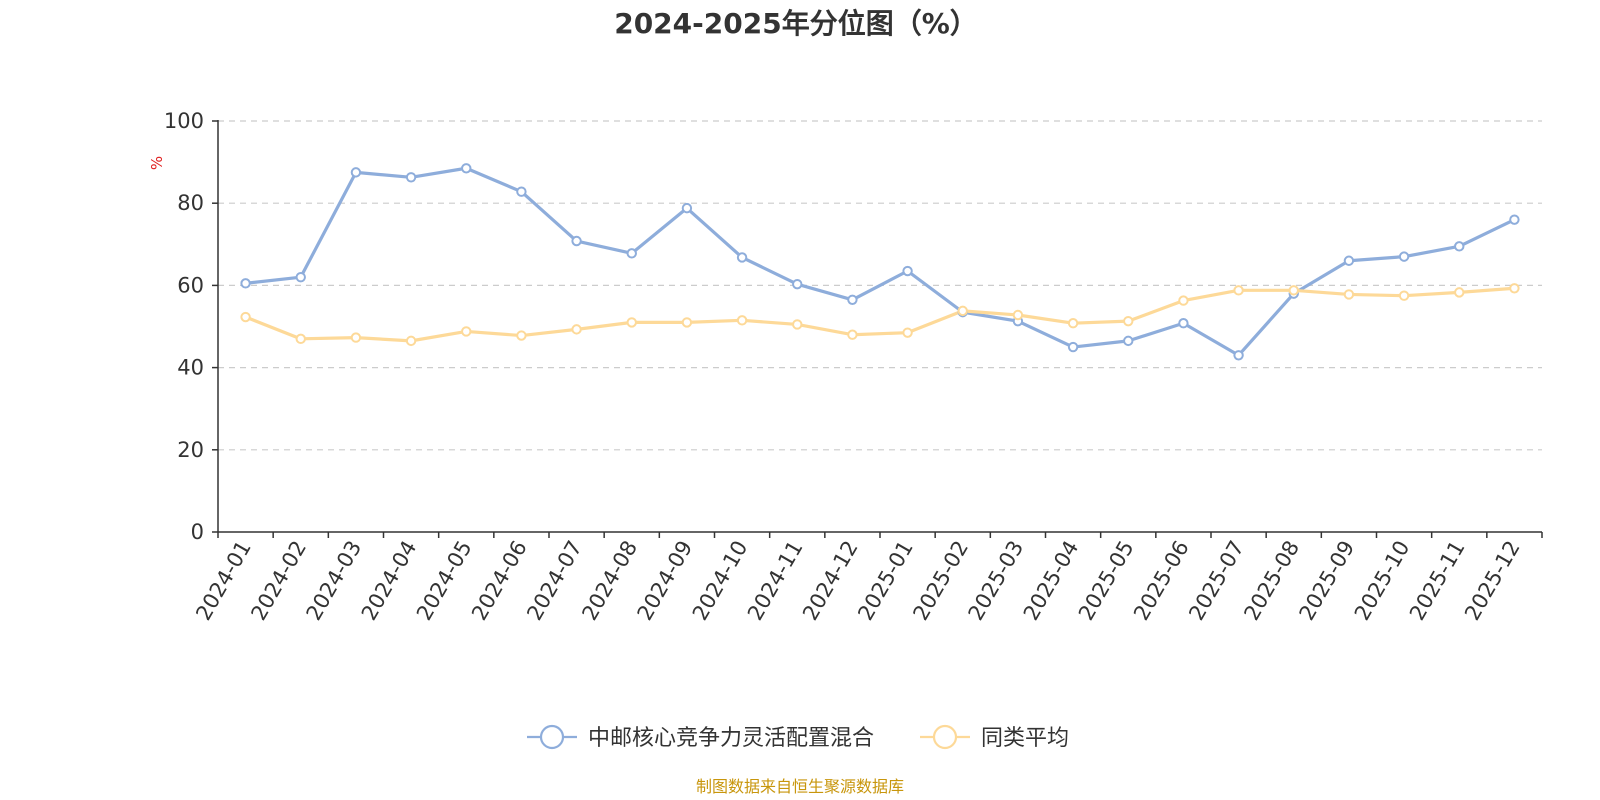 This screenshot has height=800, width=1600. I want to click on y-tick-label-0: 0, so click(197, 532).